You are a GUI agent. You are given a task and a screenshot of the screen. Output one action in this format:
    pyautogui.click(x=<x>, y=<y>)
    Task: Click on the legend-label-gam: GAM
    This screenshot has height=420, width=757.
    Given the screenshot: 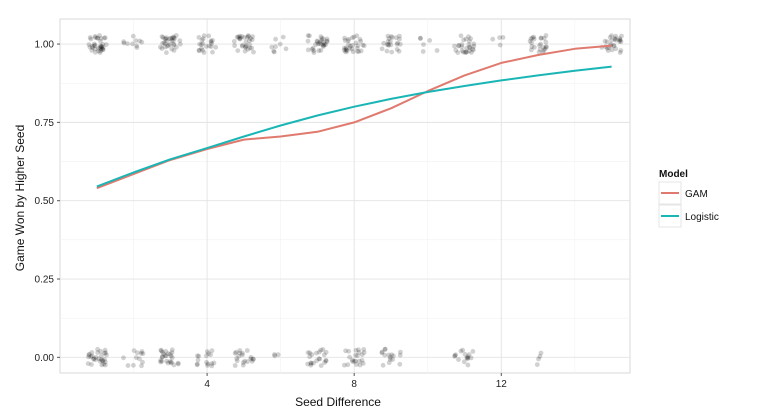 What is the action you would take?
    pyautogui.click(x=696, y=194)
    